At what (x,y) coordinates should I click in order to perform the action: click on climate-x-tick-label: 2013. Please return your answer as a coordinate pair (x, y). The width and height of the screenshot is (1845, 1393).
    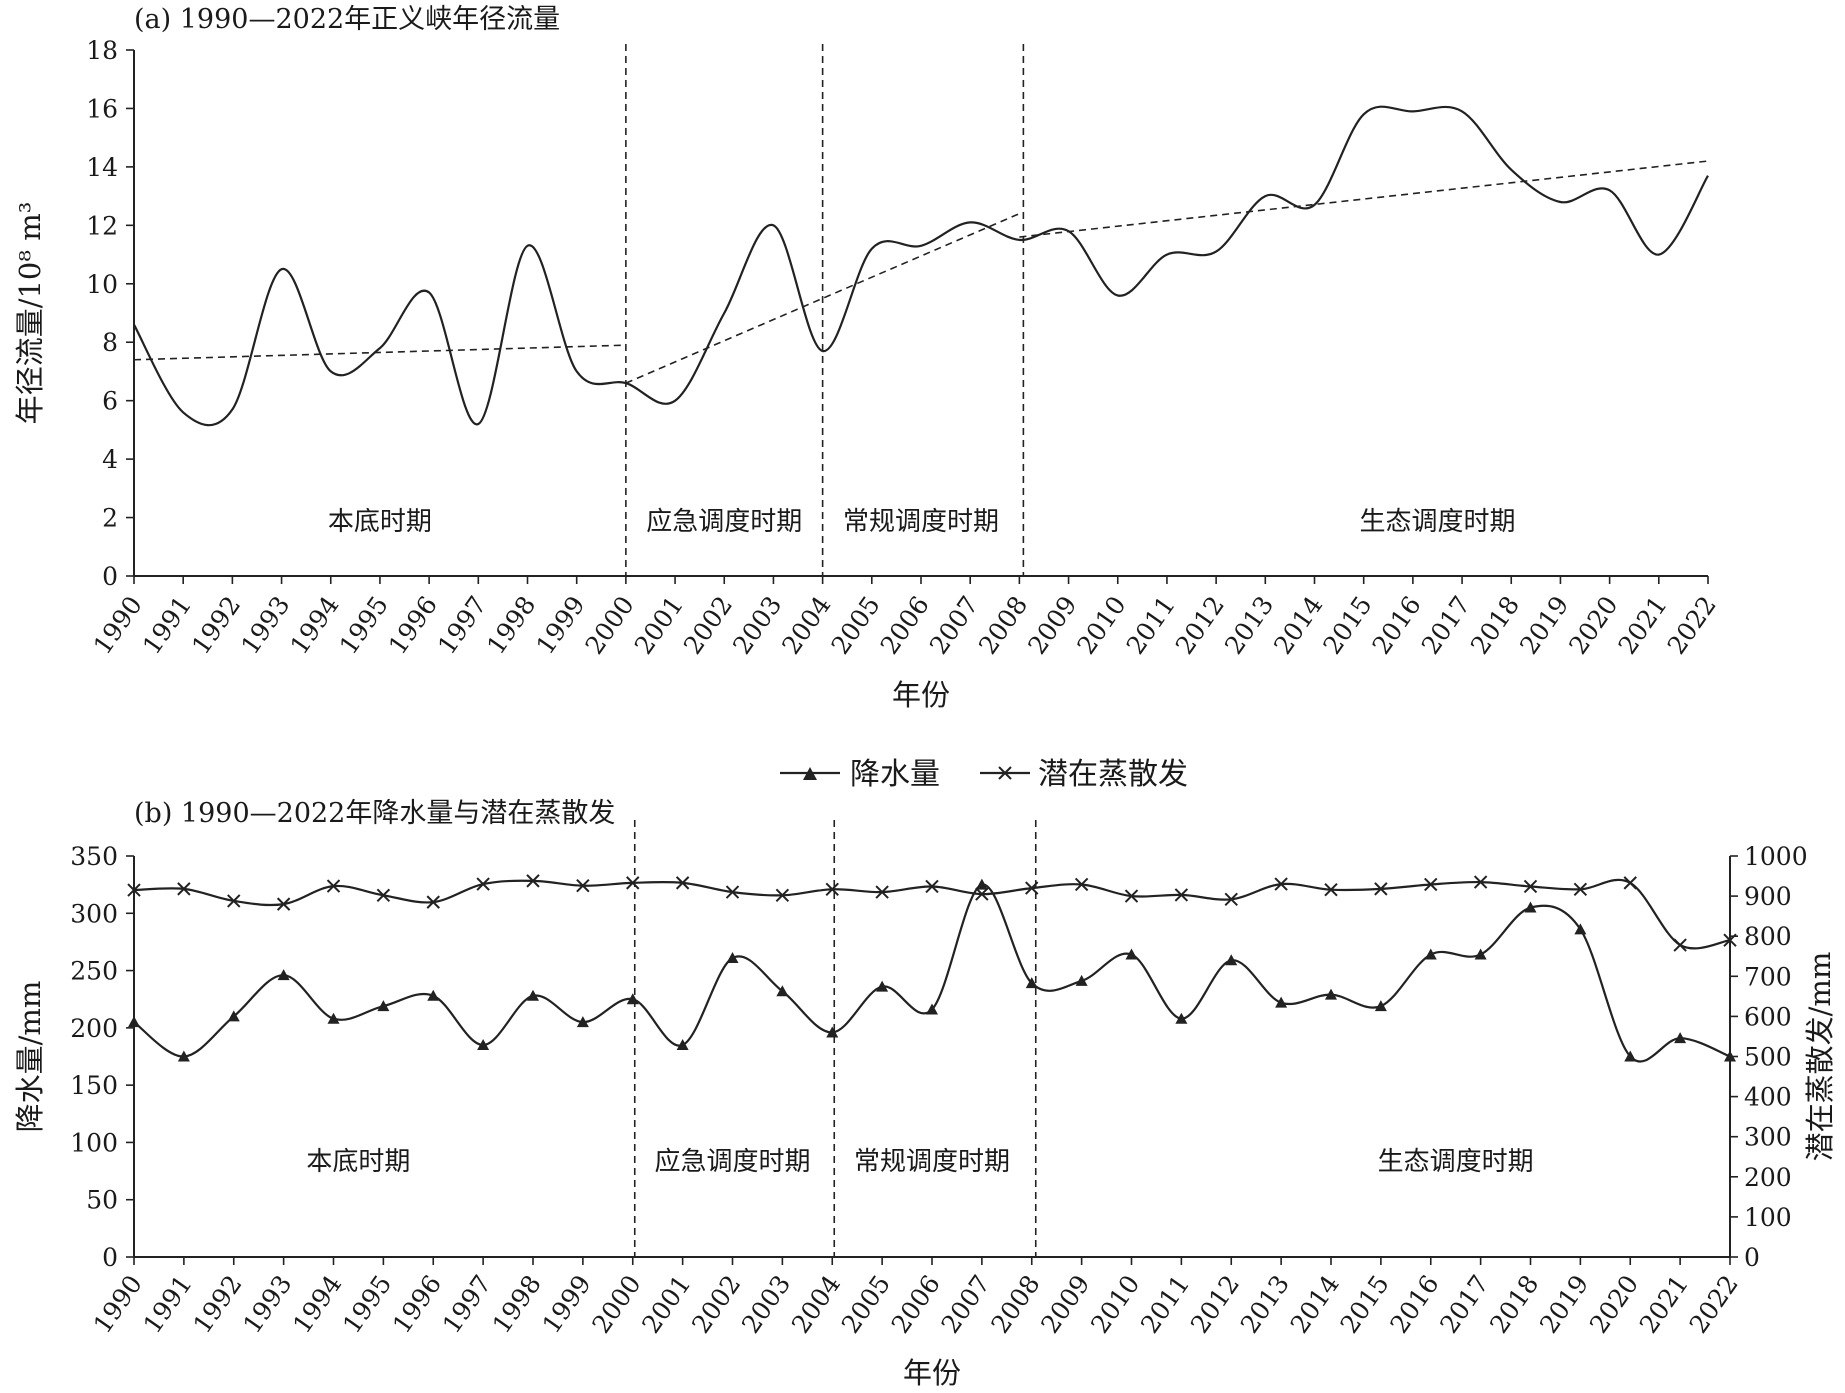
    Looking at the image, I should click on (1265, 1304).